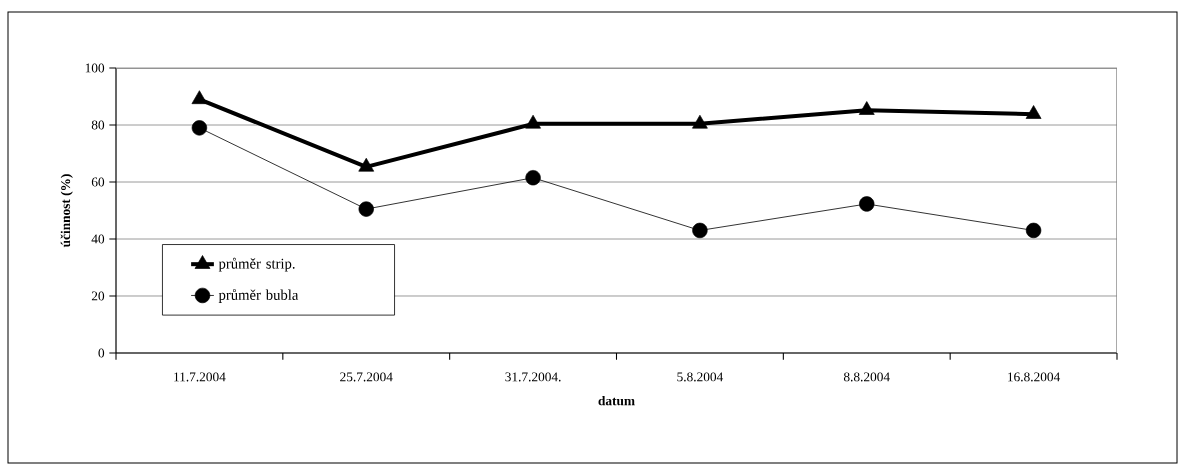 This screenshot has width=1179, height=465. I want to click on y-tick-label: 60, so click(98, 182).